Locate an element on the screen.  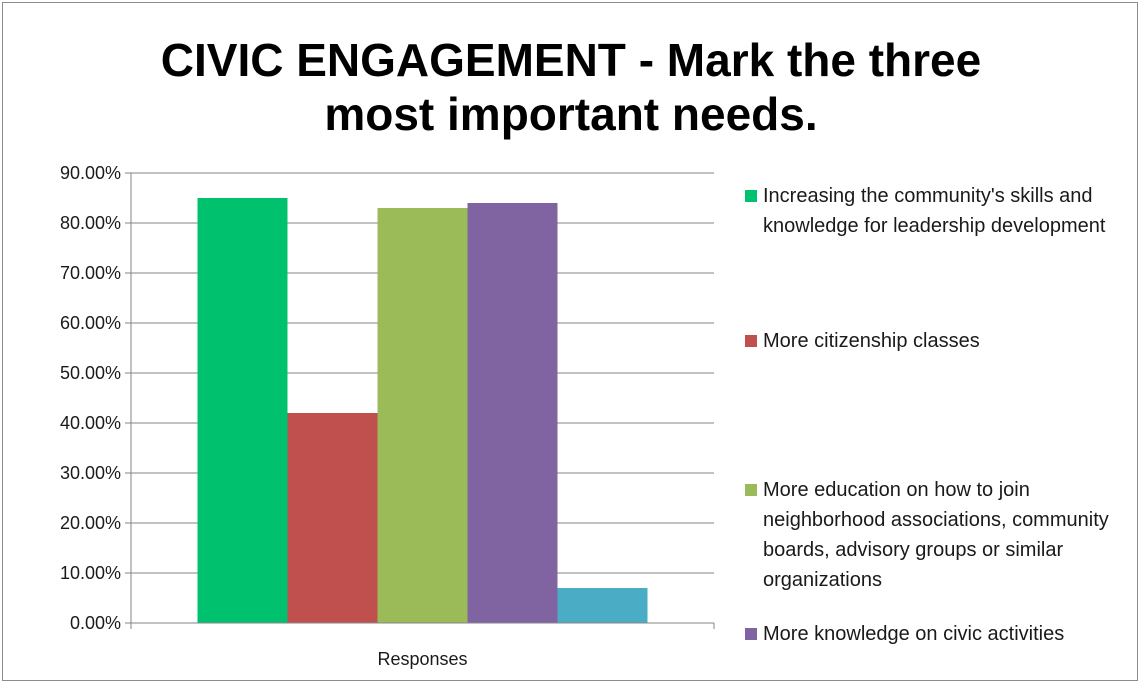
chart-title-line-2: most important needs. is located at coordinates (571, 114).